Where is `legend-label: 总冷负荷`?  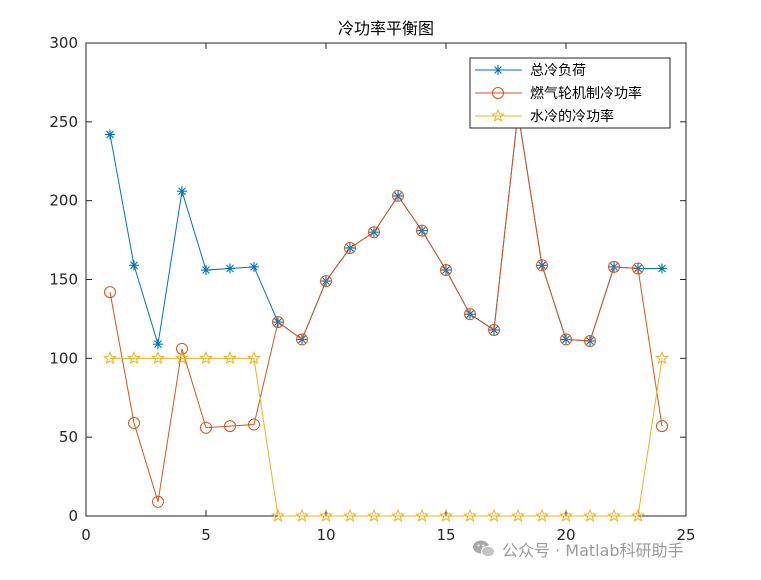 legend-label: 总冷负荷 is located at coordinates (558, 71).